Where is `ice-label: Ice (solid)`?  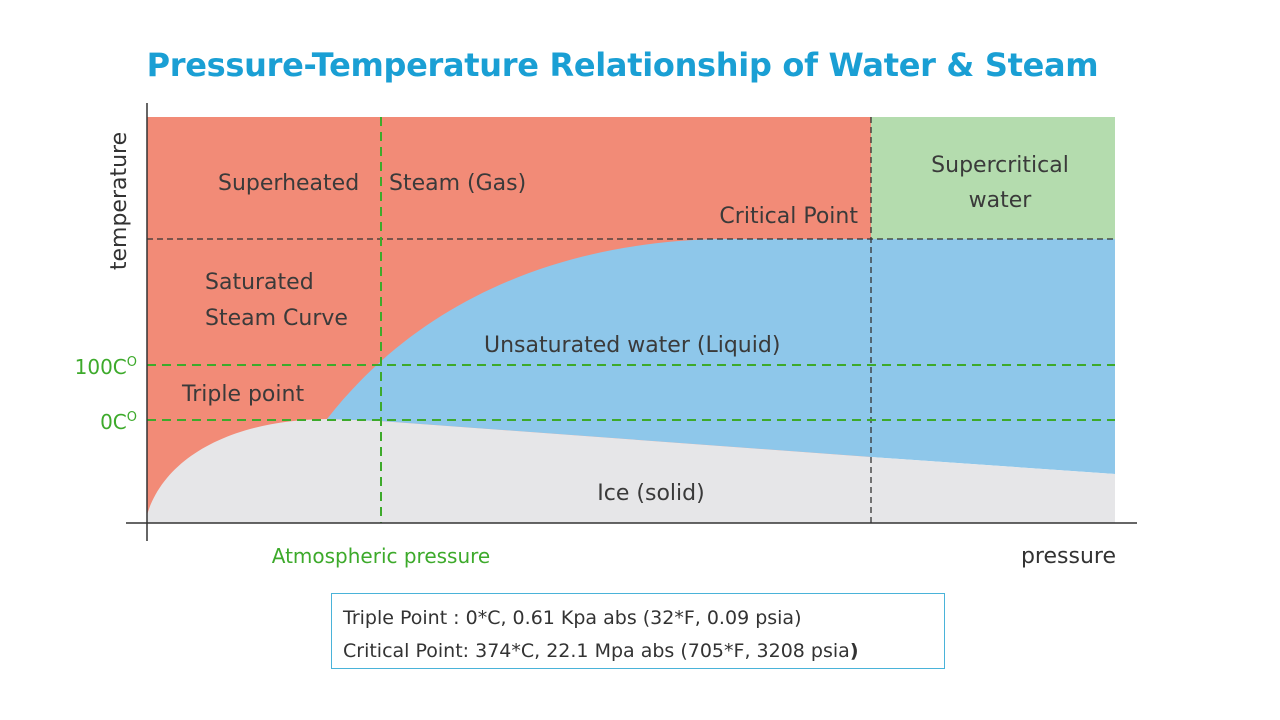
ice-label: Ice (solid) is located at coordinates (650, 493).